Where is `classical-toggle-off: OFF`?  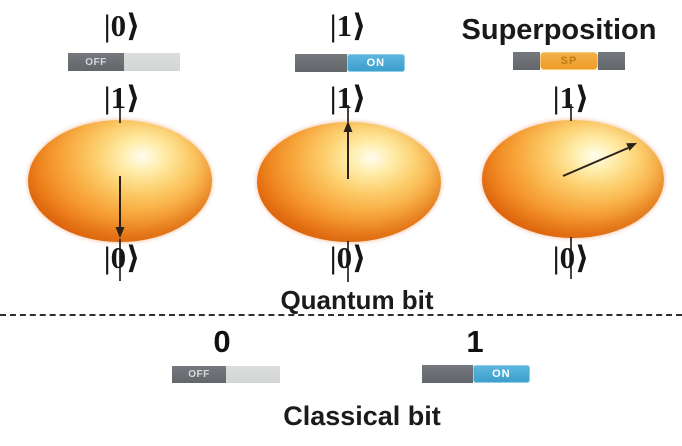 classical-toggle-off: OFF is located at coordinates (226, 374).